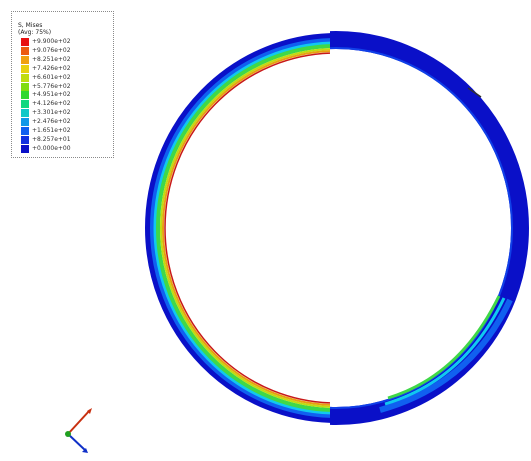 The width and height of the screenshot is (531, 461). I want to click on legend-value: +7.426e+02, so click(51, 68).